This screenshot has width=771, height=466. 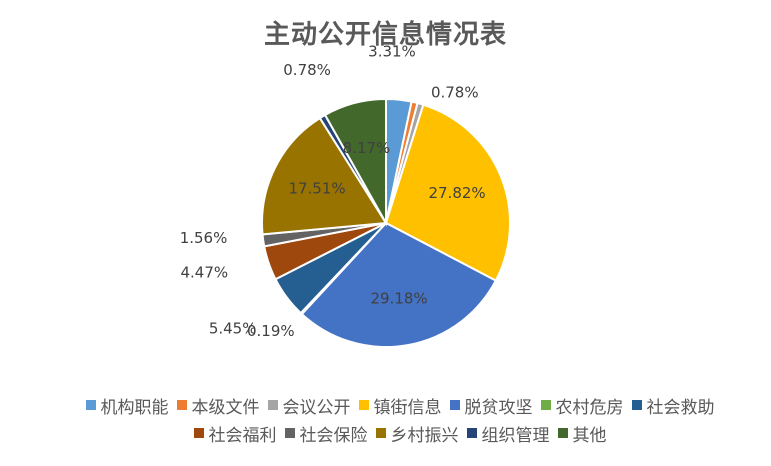 What do you see at coordinates (456, 193) in the screenshot?
I see `data-label-镇街信息: 27.82%` at bounding box center [456, 193].